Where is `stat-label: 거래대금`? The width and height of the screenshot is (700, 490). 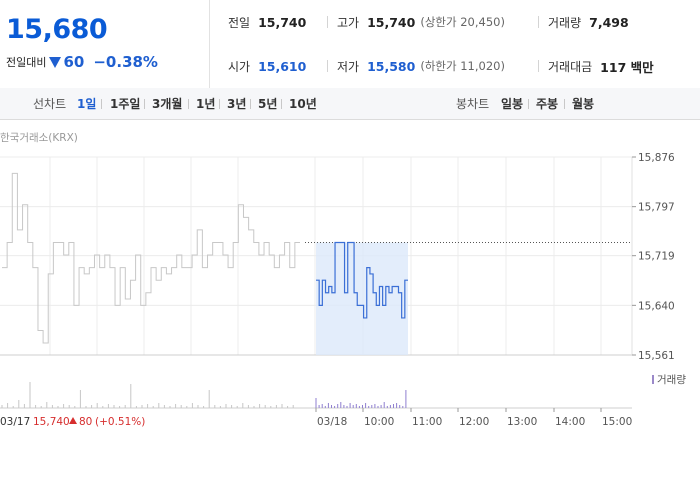
stat-label: 거래대금 is located at coordinates (570, 66).